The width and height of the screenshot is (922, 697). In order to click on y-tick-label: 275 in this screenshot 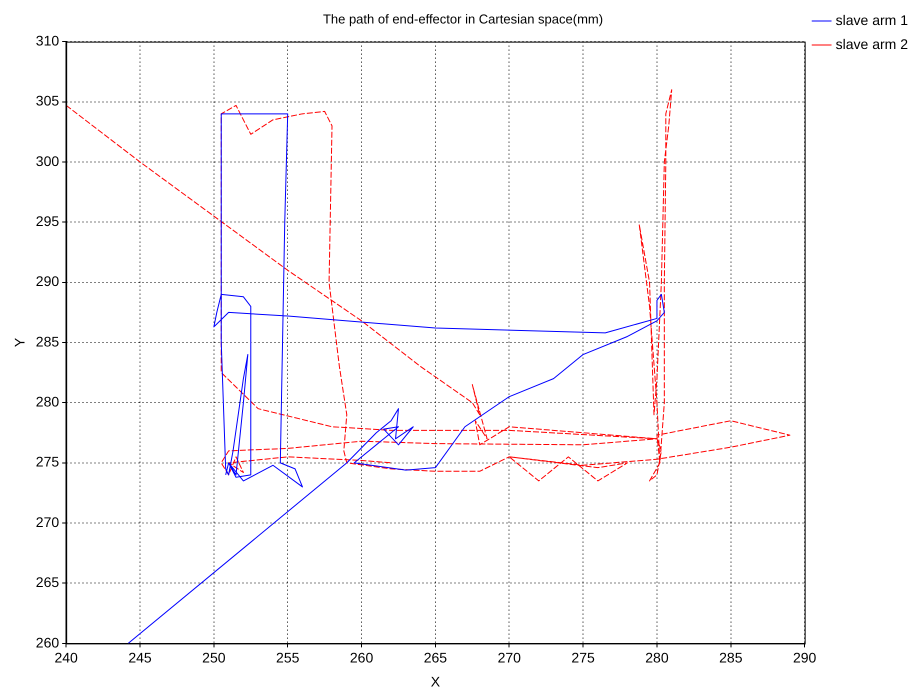, I will do `click(48, 462)`.